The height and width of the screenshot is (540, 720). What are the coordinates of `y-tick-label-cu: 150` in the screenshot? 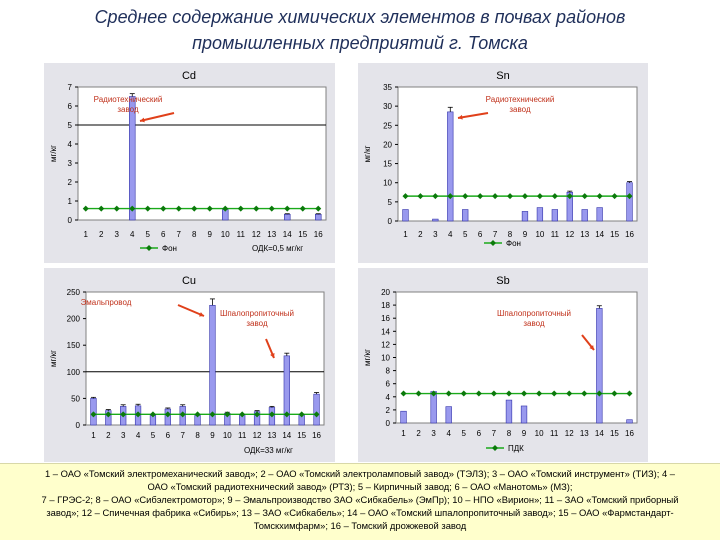 It's located at (74, 345).